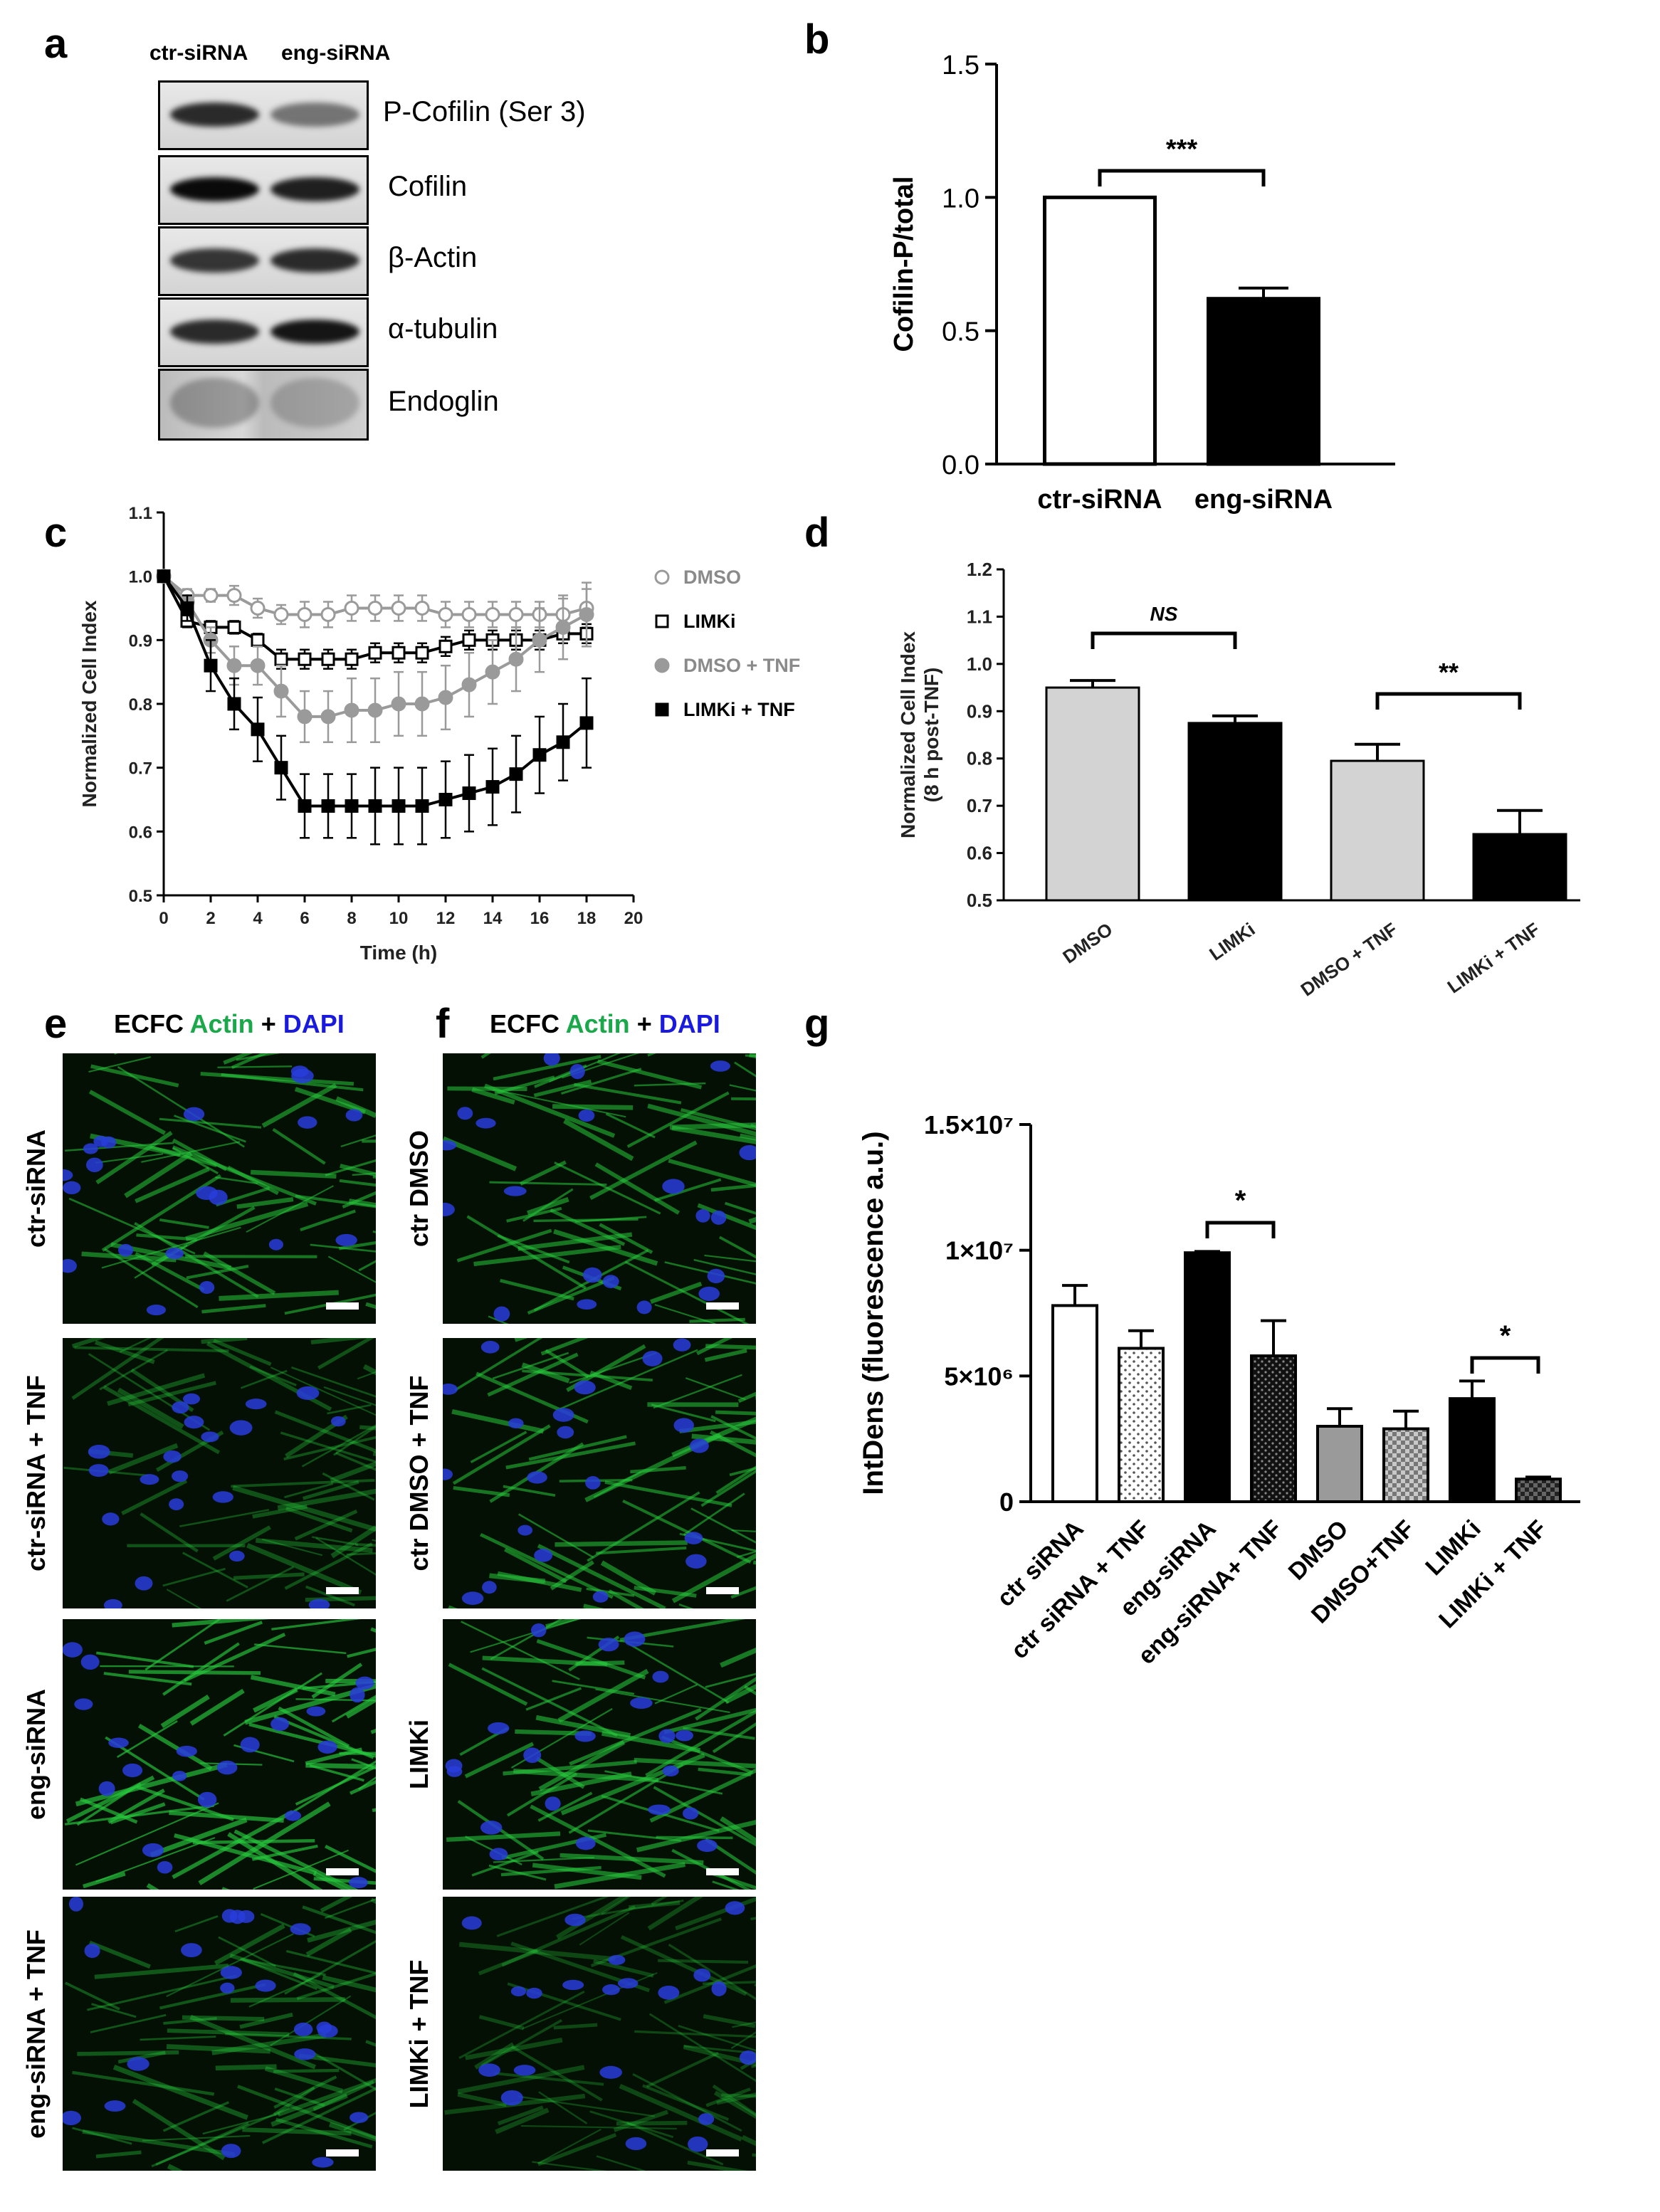 The height and width of the screenshot is (2212, 1660). I want to click on y-tick-label: 1.5×10⁷, so click(969, 1124).